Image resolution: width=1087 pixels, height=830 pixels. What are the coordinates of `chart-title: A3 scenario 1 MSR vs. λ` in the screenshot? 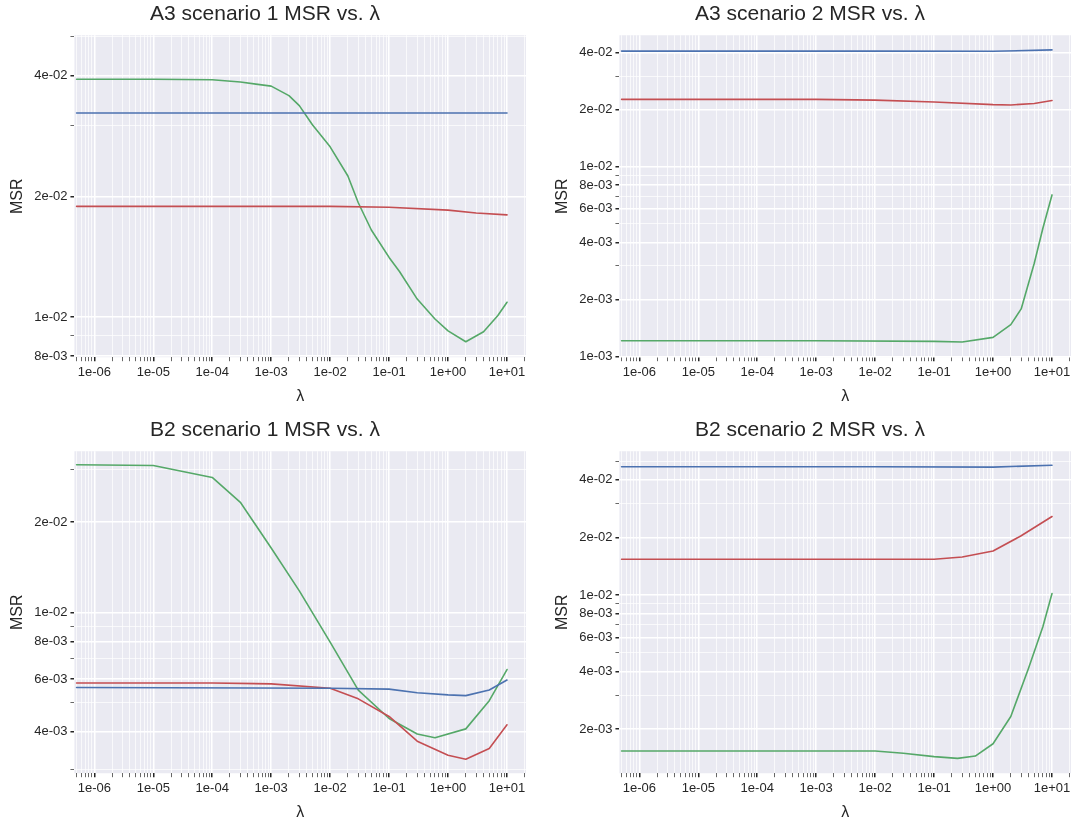 It's located at (265, 13).